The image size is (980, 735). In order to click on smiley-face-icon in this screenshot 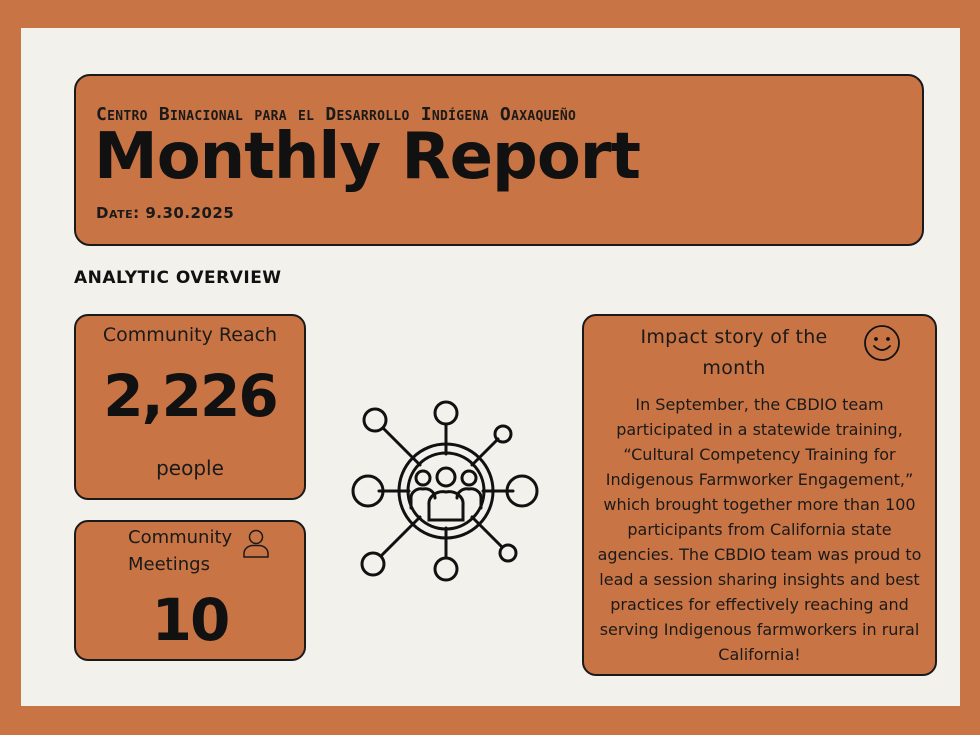, I will do `click(882, 343)`.